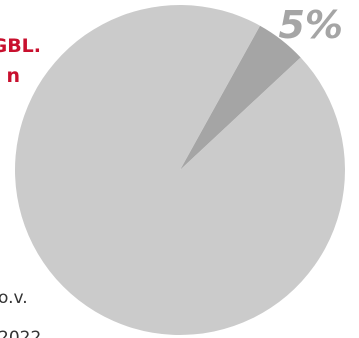 Image resolution: width=359 pixels, height=338 pixels. I want to click on note-text: n, so click(13, 76).